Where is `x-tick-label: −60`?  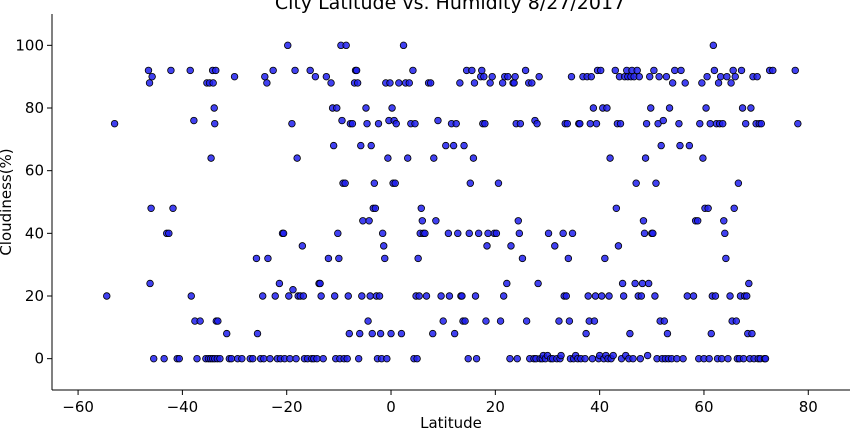
x-tick-label: −60 is located at coordinates (78, 407).